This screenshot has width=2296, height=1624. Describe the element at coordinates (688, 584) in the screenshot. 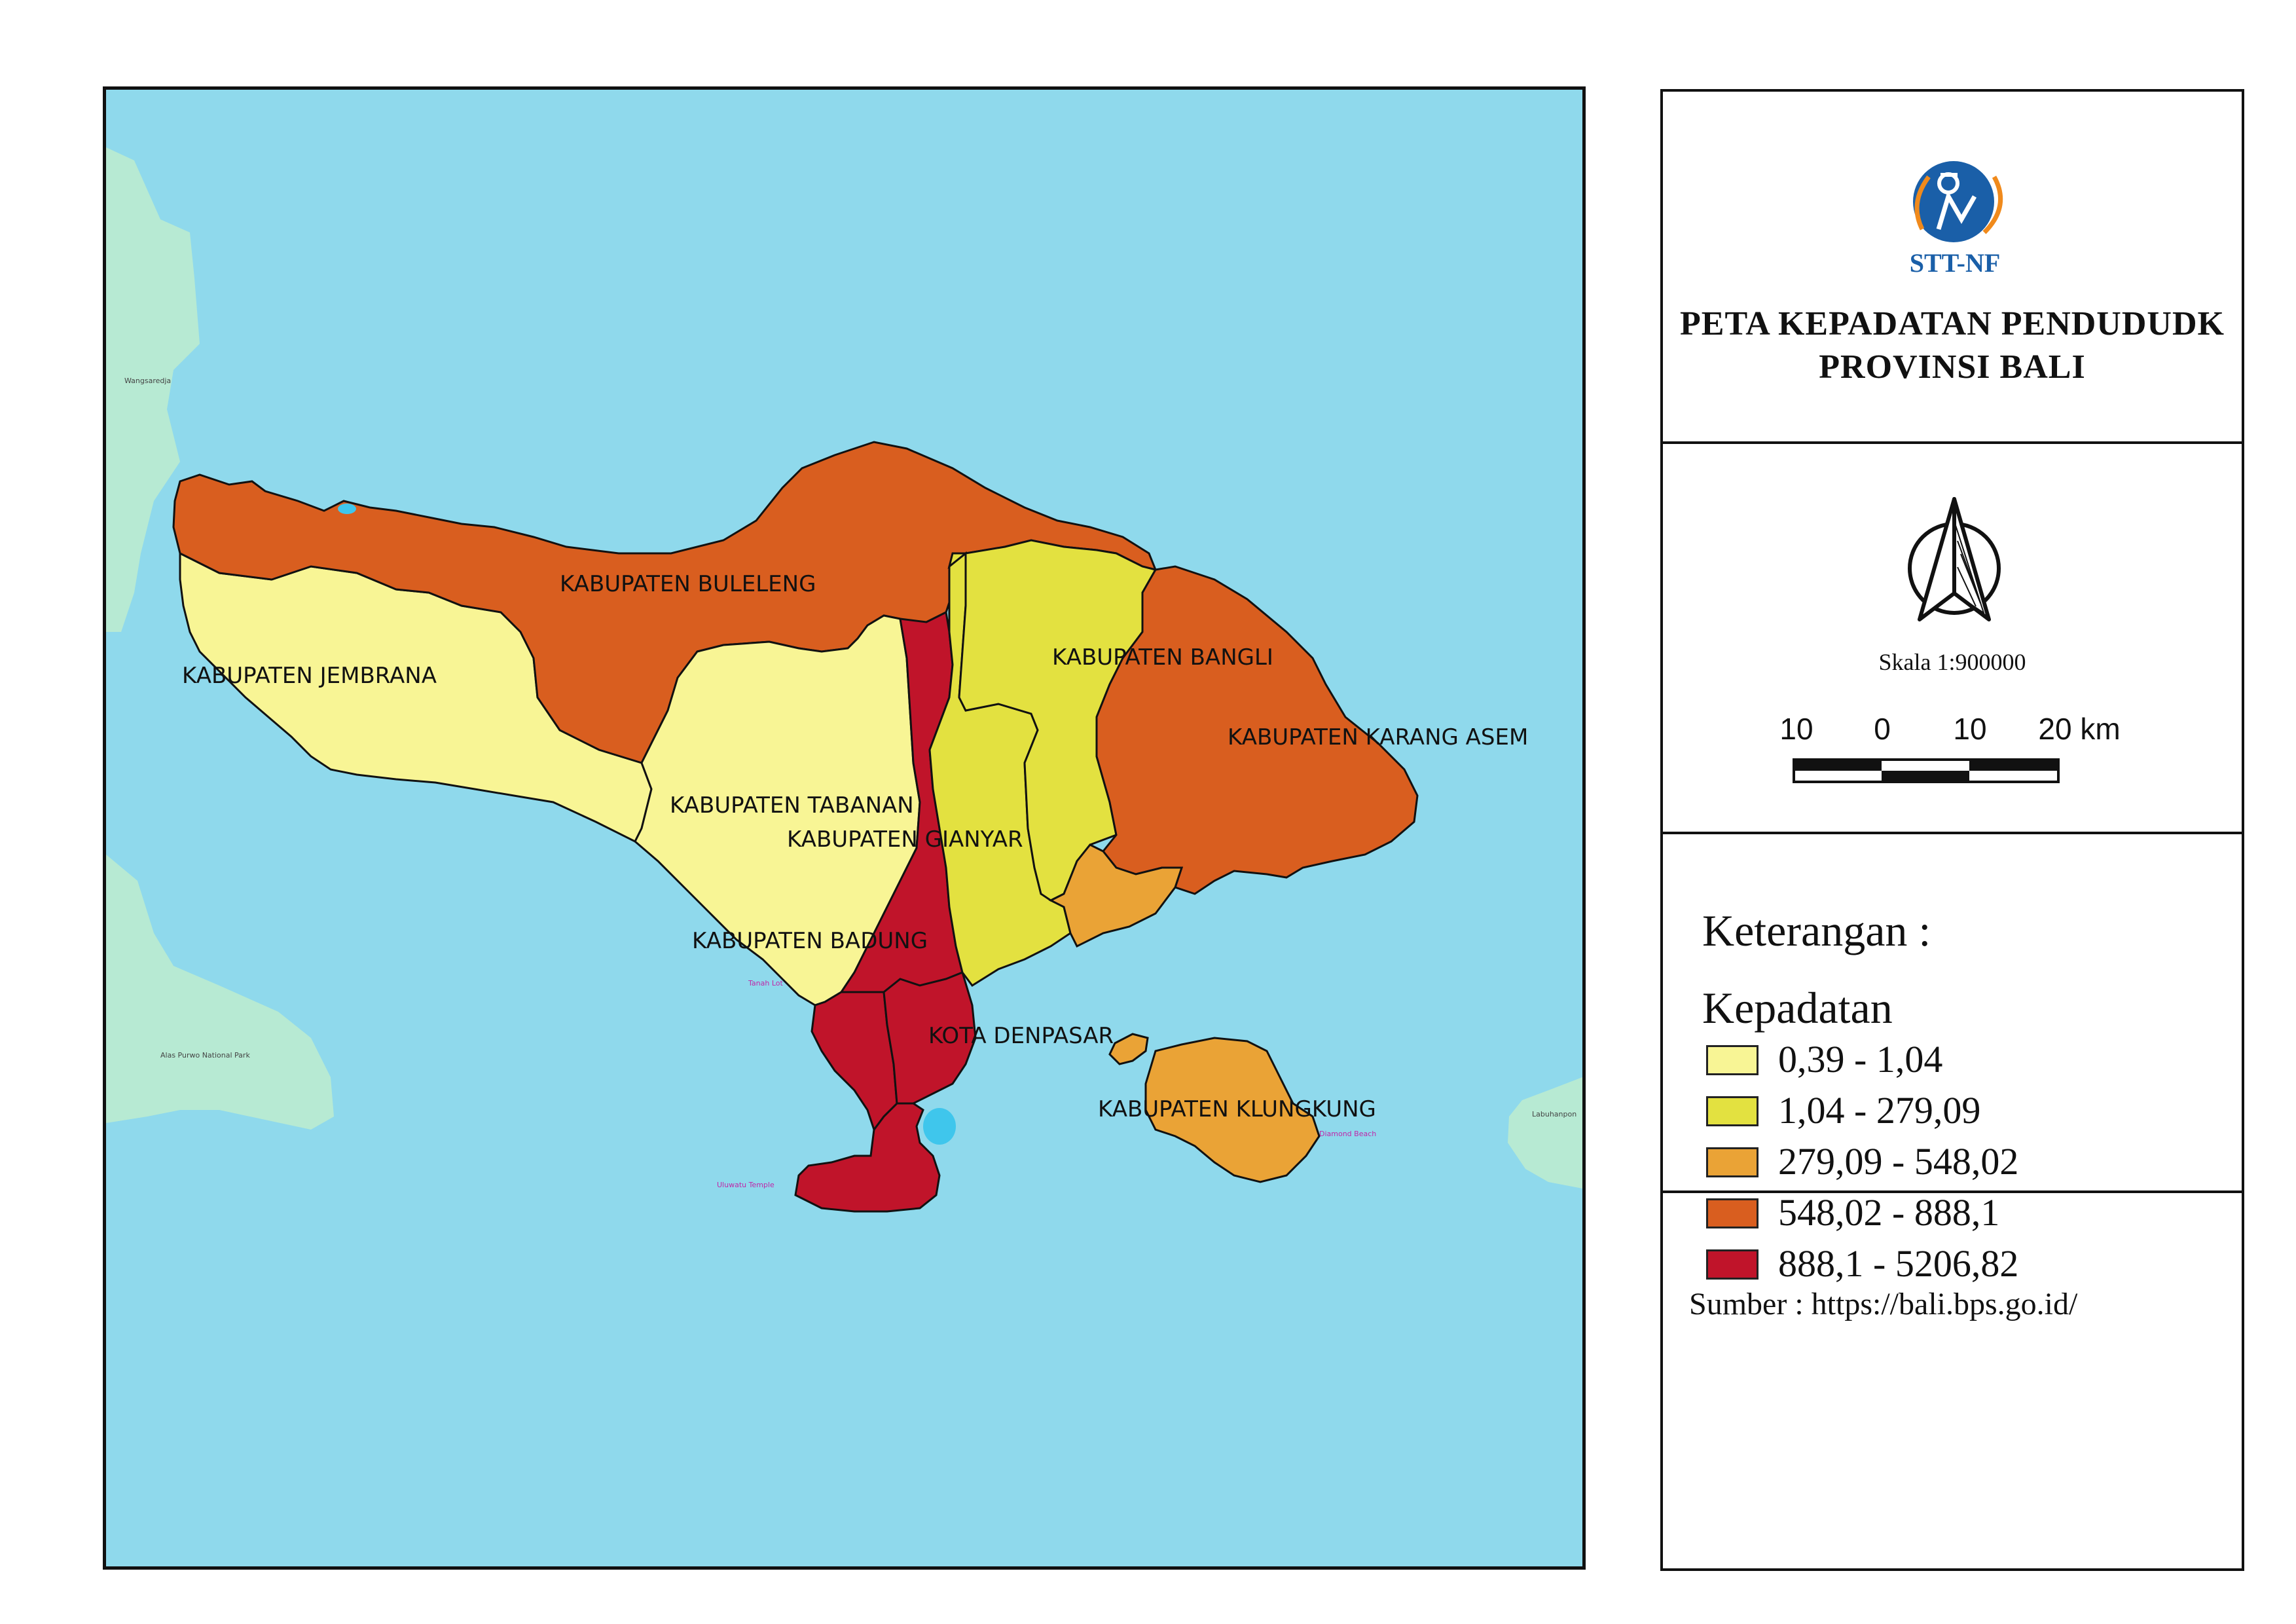

I see `label-buleleng: KABUPATEN BULELENG` at that location.